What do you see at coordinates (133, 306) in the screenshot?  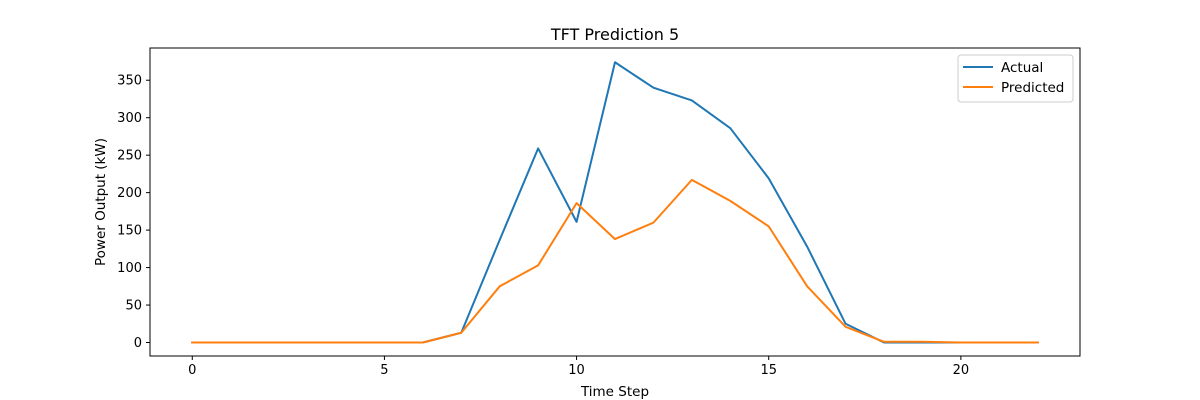 I see `y-tick-label: 50` at bounding box center [133, 306].